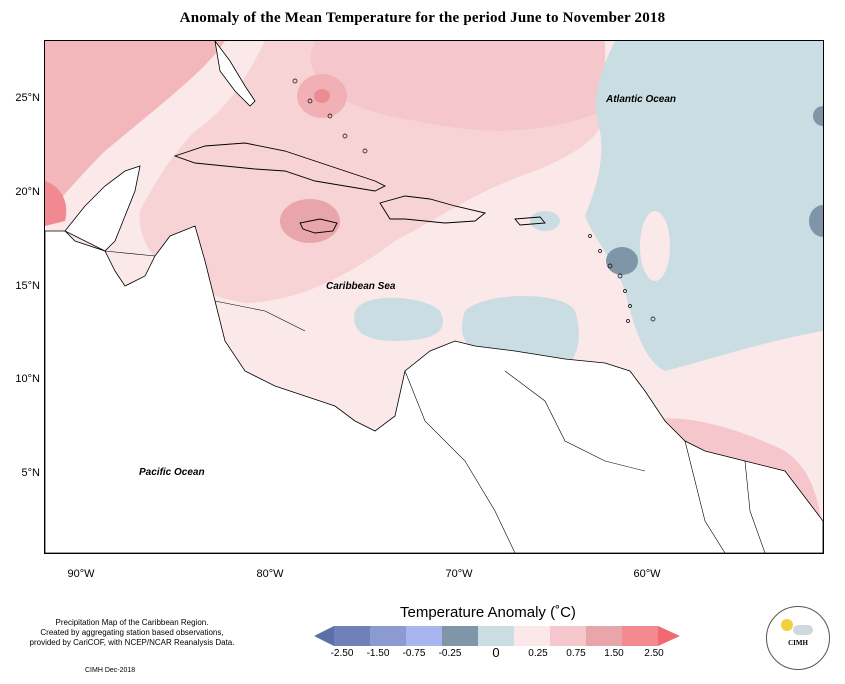  I want to click on legend-arrow-low, so click(324, 636).